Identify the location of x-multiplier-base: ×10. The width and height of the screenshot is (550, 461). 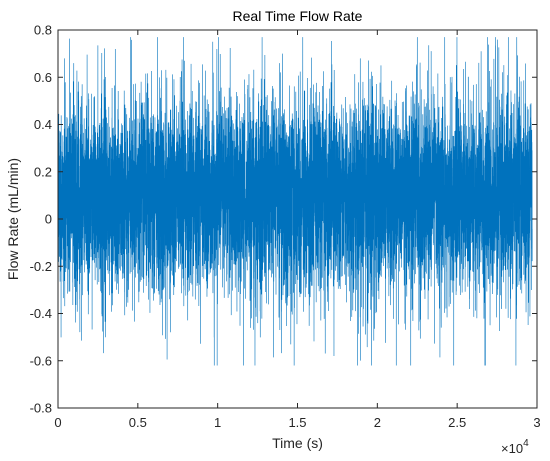
(512, 448).